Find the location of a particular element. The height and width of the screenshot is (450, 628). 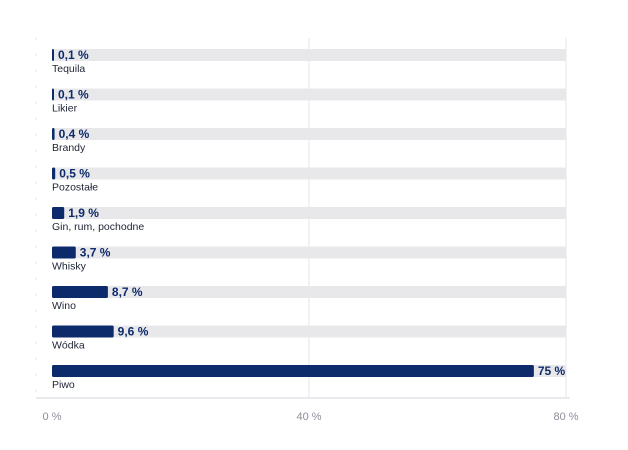

x-tick-label: 80 % is located at coordinates (565, 417).